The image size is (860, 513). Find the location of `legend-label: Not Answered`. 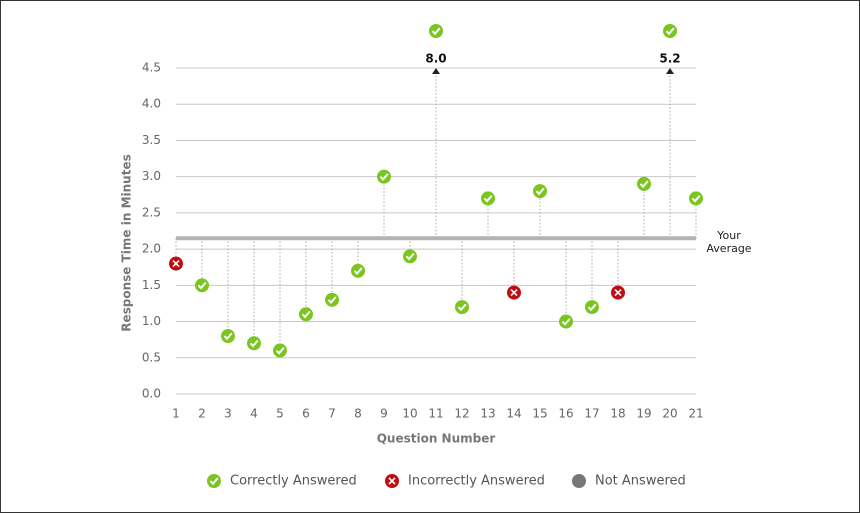

legend-label: Not Answered is located at coordinates (640, 481).